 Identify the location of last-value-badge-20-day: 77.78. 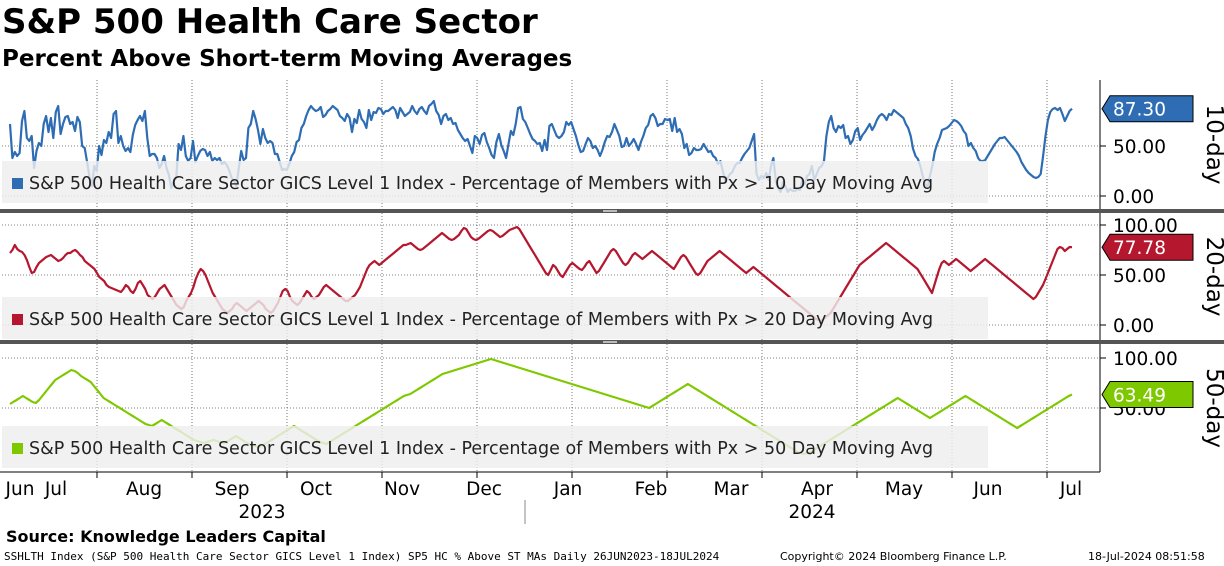
(1147, 247).